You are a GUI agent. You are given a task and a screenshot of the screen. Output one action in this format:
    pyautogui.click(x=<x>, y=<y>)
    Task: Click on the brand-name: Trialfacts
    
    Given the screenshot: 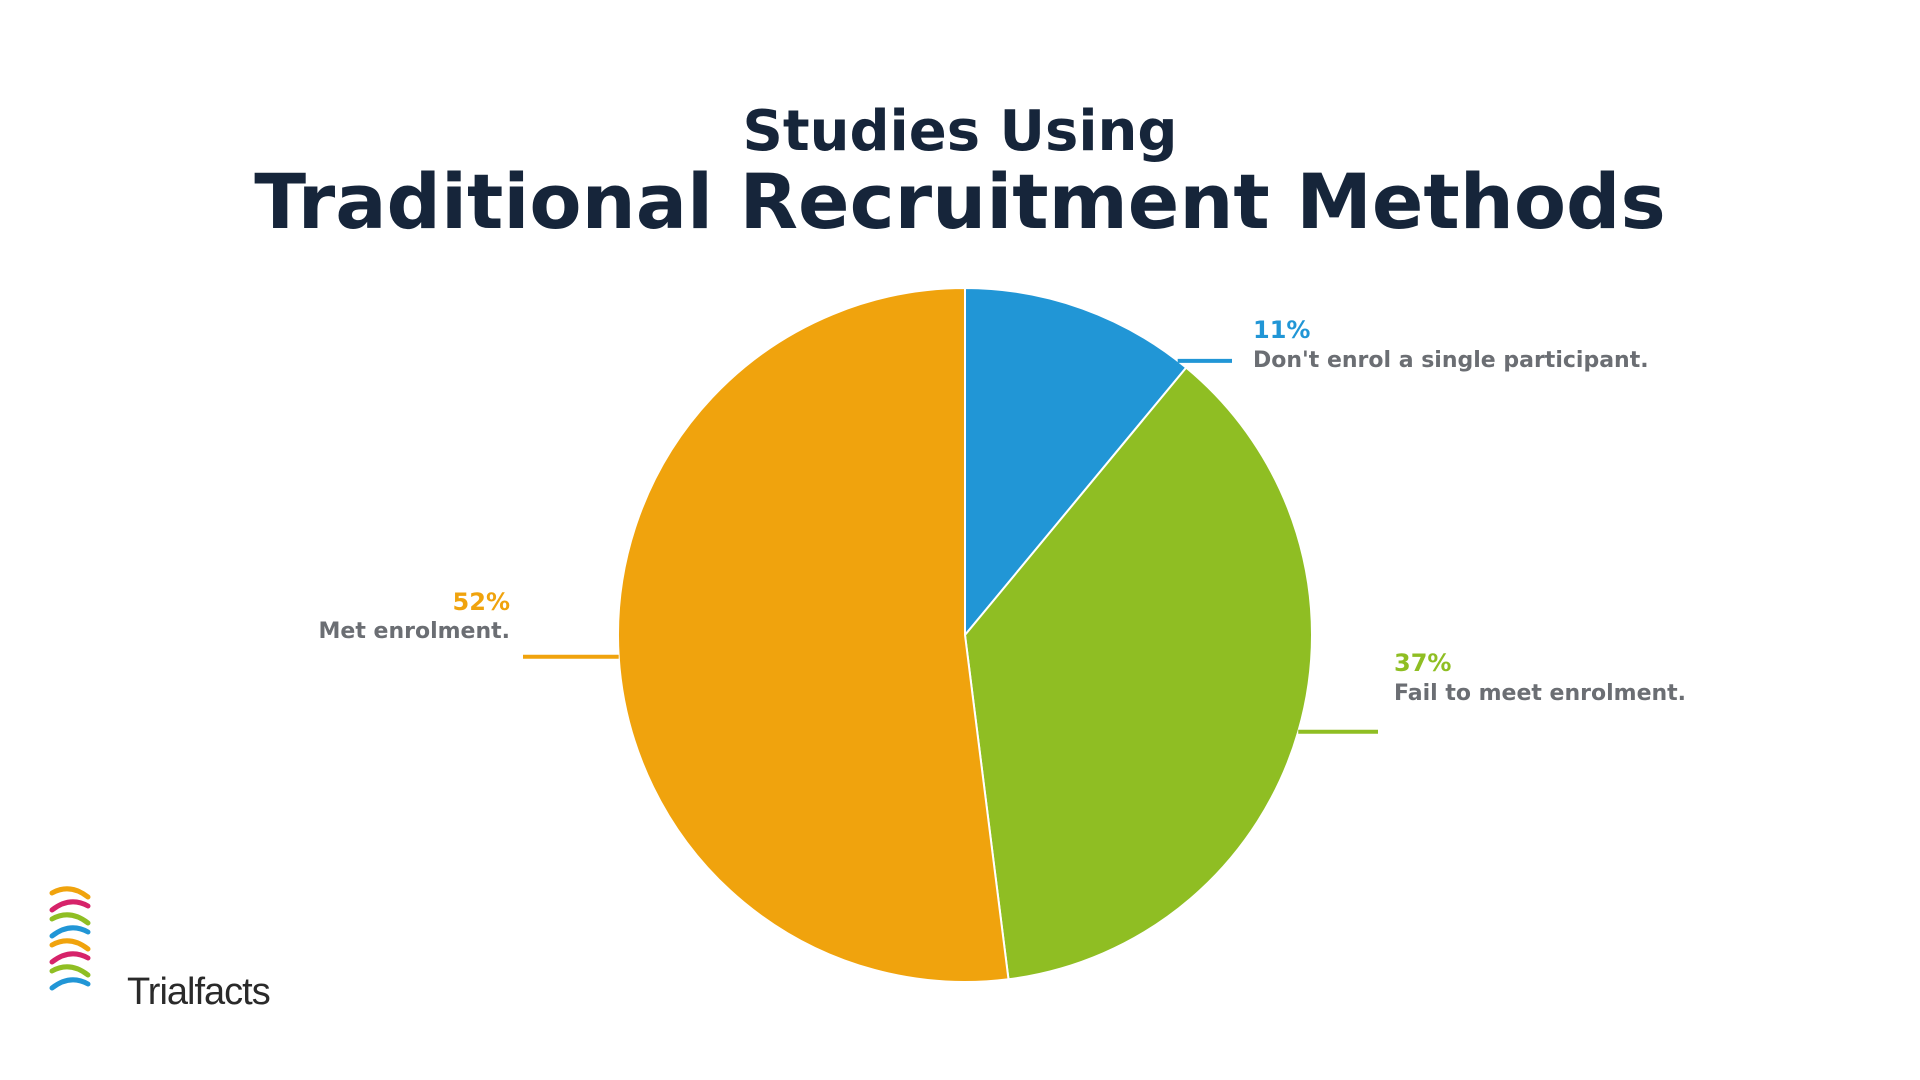 What is the action you would take?
    pyautogui.click(x=198, y=992)
    